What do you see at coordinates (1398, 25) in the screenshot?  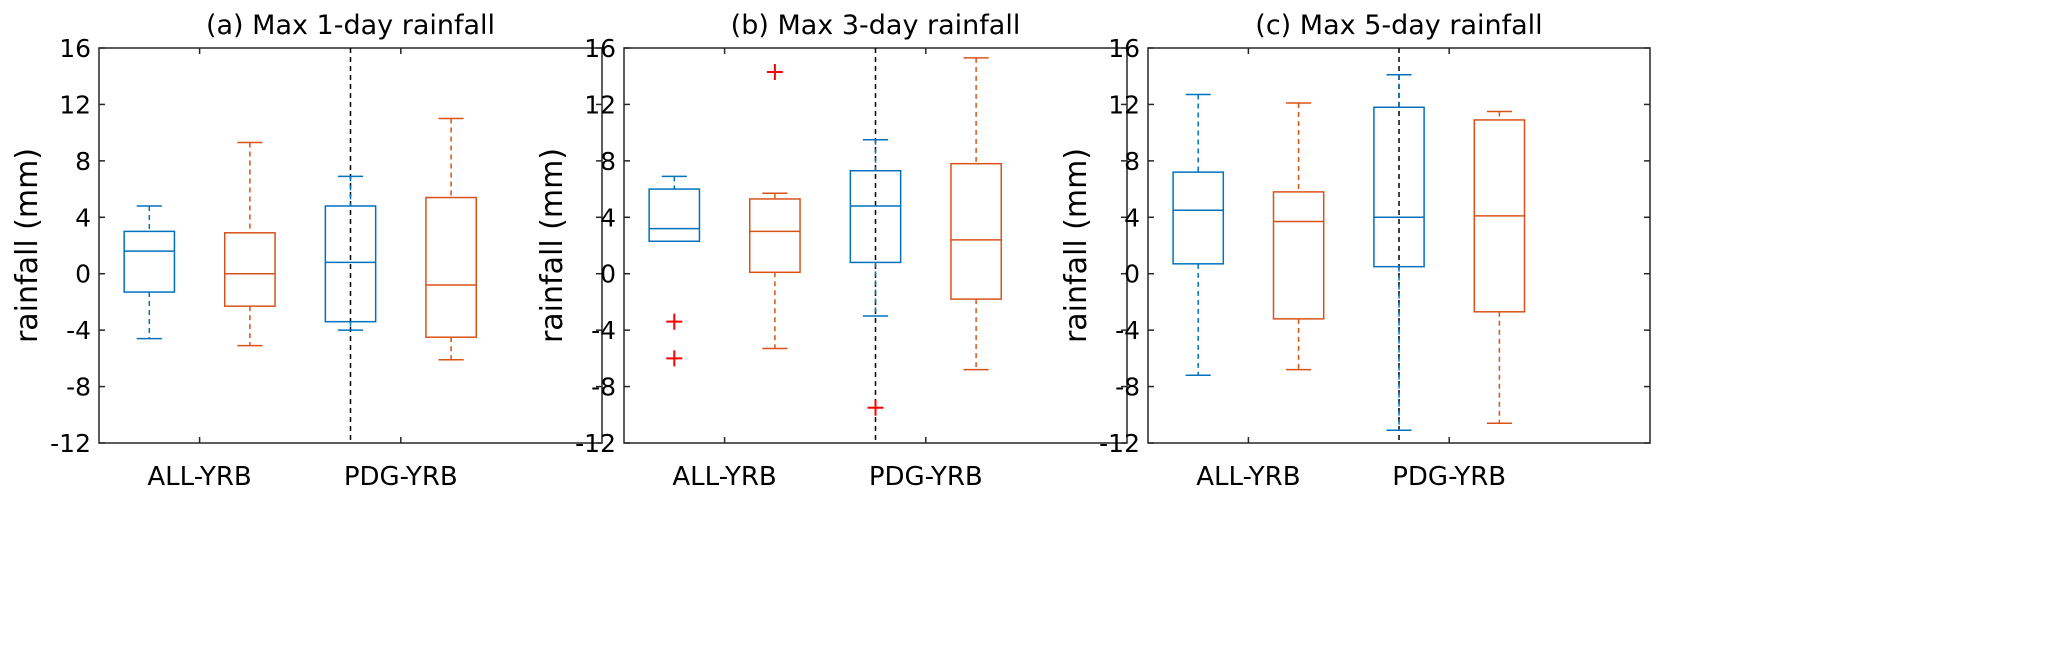 I see `chart-title: (c) Max 5-day rainfall` at bounding box center [1398, 25].